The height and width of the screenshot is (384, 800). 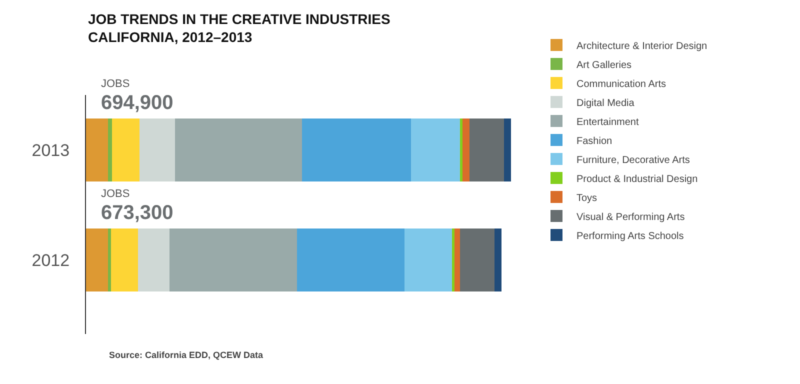 What do you see at coordinates (630, 236) in the screenshot?
I see `legend-label: Performing Arts Schools` at bounding box center [630, 236].